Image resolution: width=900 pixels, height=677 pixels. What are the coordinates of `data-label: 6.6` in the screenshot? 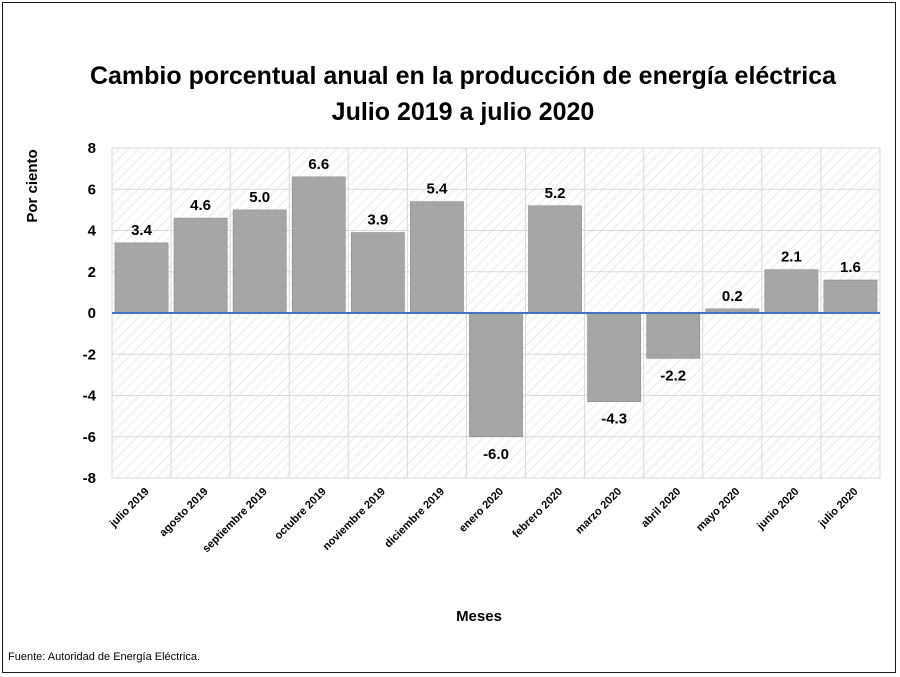 It's located at (318, 164).